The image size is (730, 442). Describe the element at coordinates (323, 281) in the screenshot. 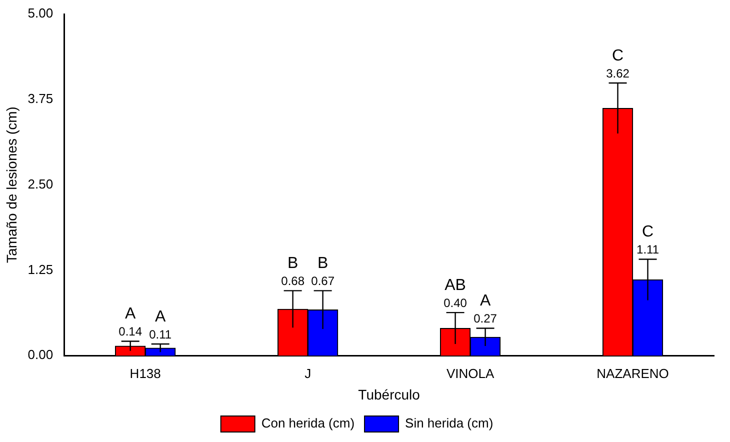

I see `data-label: 0.67` at that location.